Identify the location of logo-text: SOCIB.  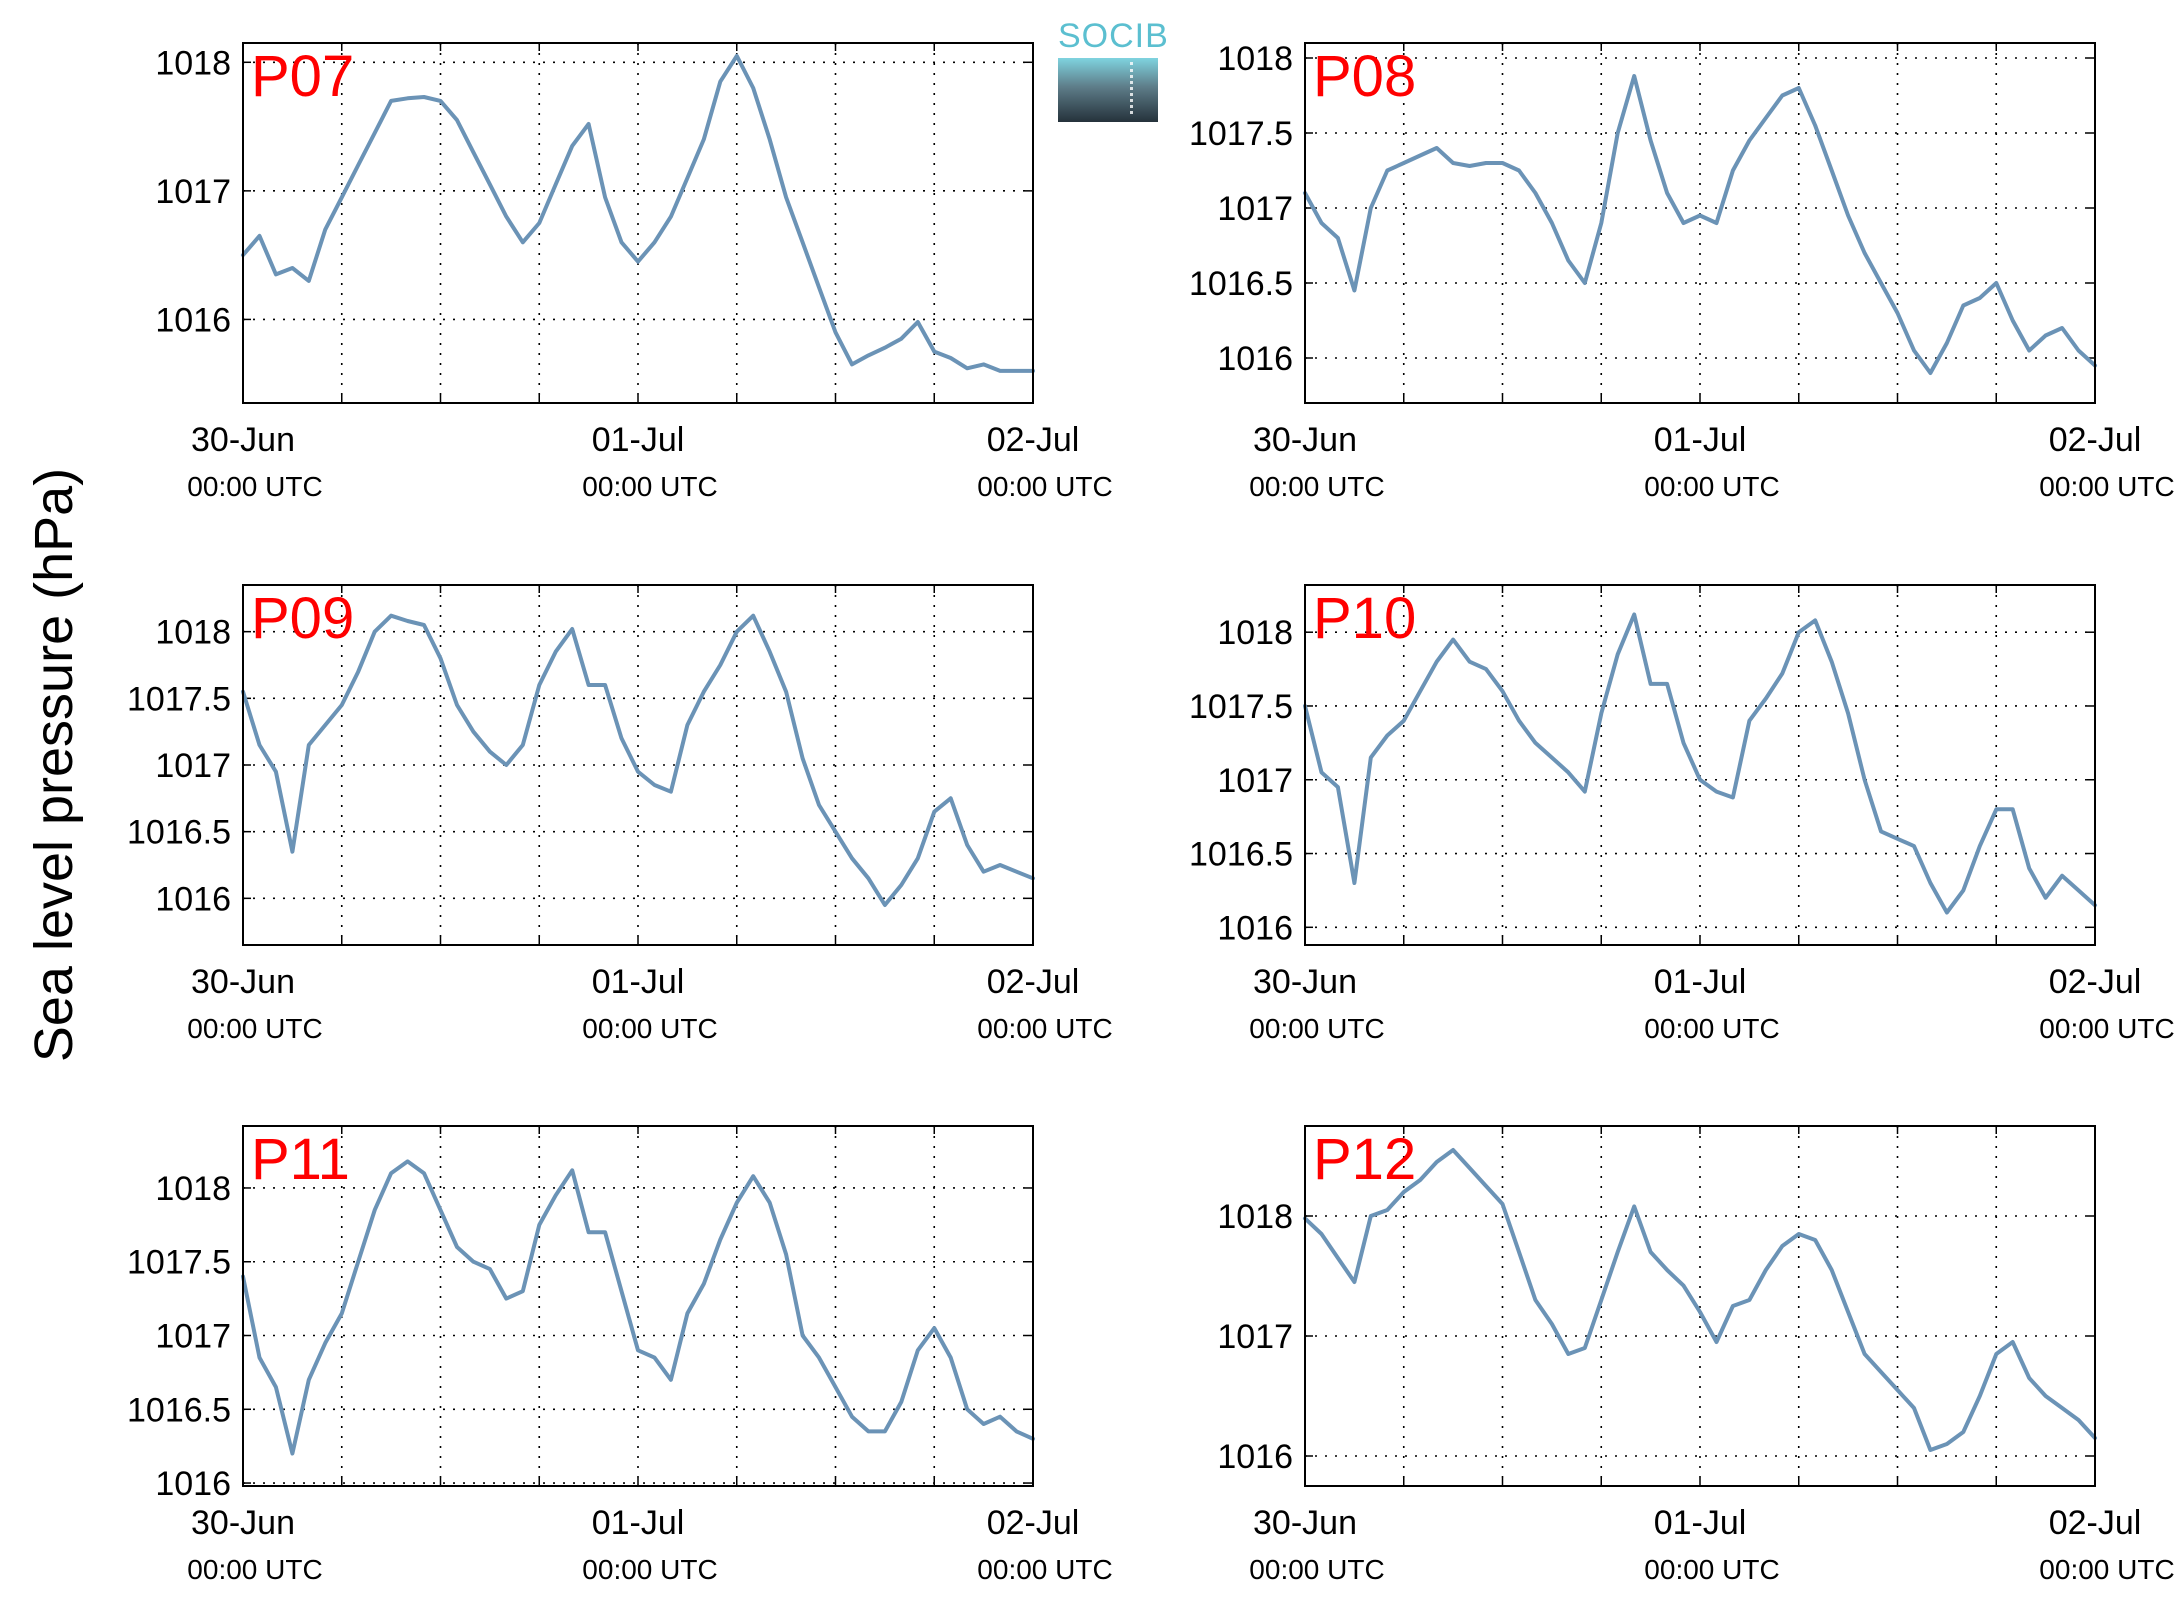
(1113, 36).